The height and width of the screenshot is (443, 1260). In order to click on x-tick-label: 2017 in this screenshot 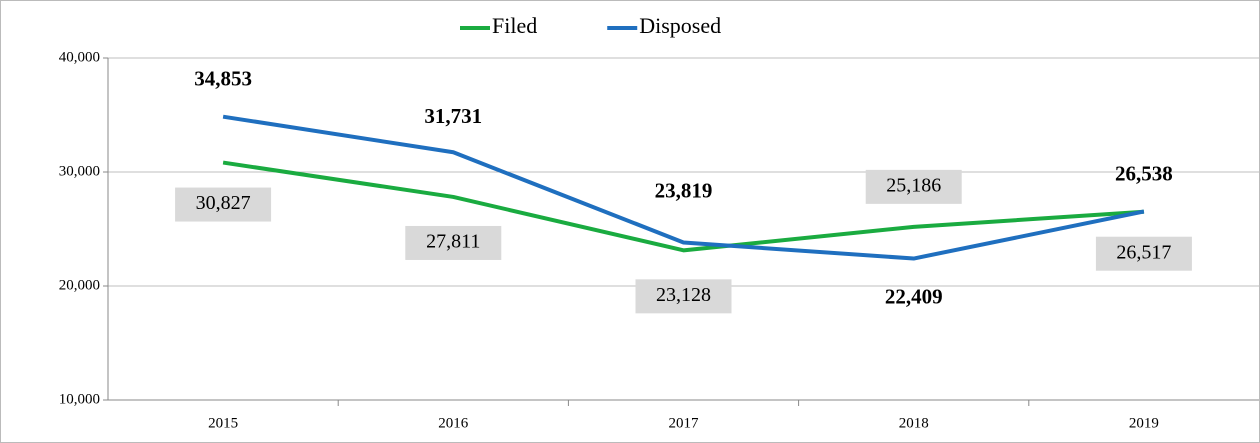, I will do `click(684, 423)`.